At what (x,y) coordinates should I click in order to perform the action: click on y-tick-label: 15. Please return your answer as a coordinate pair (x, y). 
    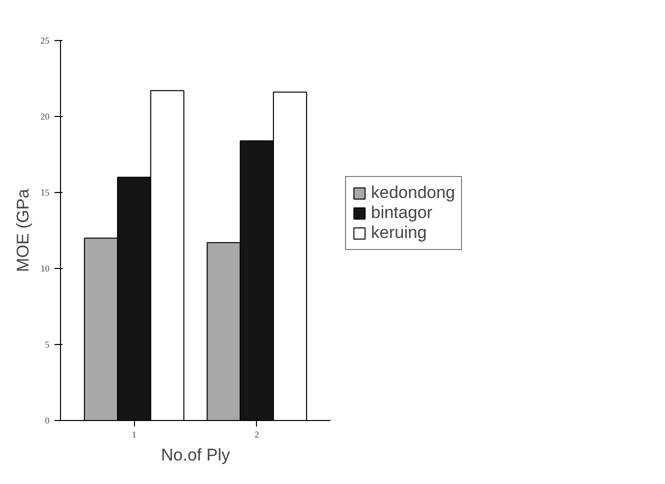
    Looking at the image, I should click on (45, 193).